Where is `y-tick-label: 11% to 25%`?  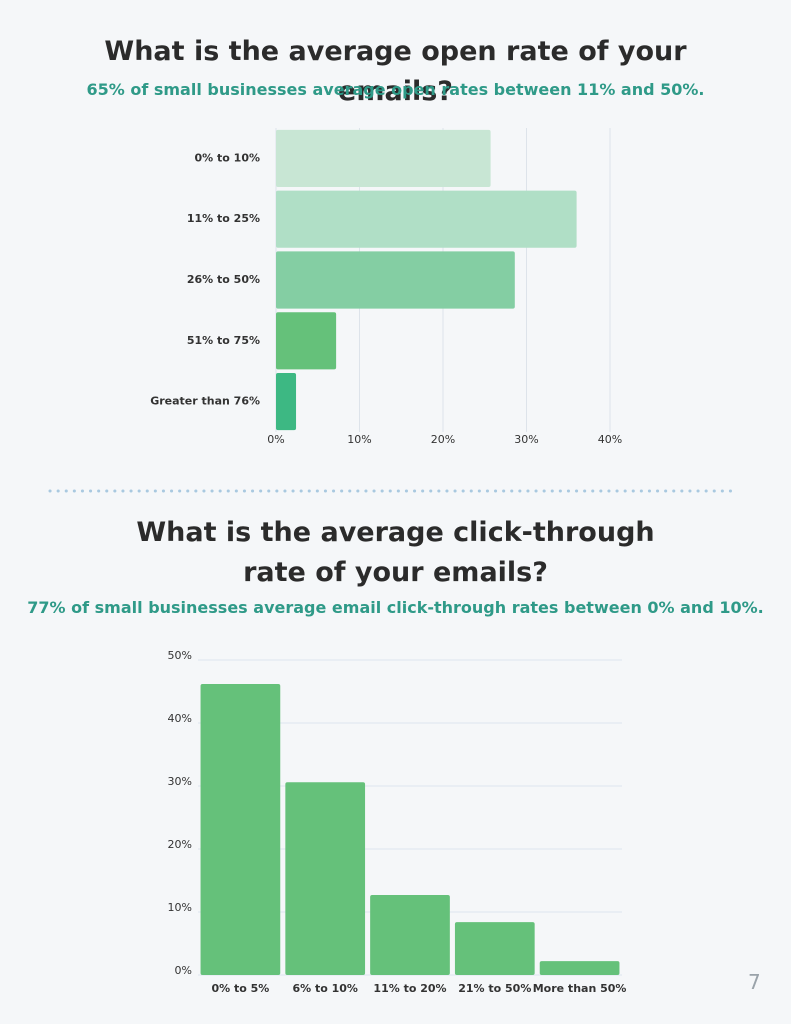
y-tick-label: 11% to 25% is located at coordinates (223, 218).